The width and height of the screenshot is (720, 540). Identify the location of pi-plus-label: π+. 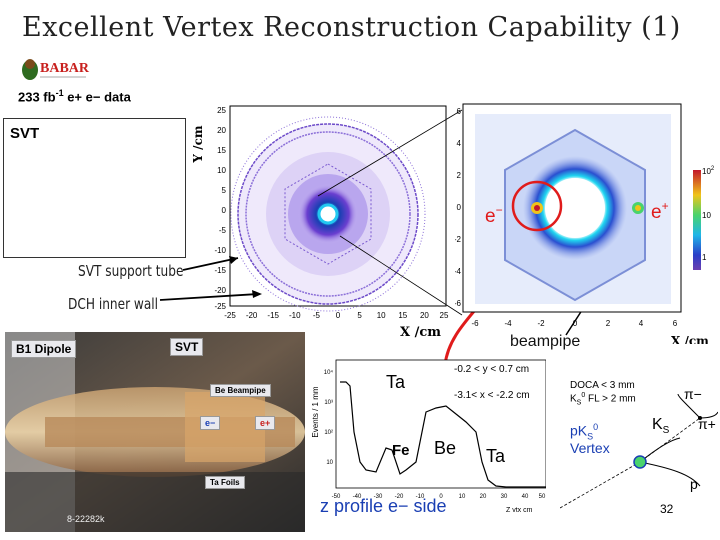
(707, 424).